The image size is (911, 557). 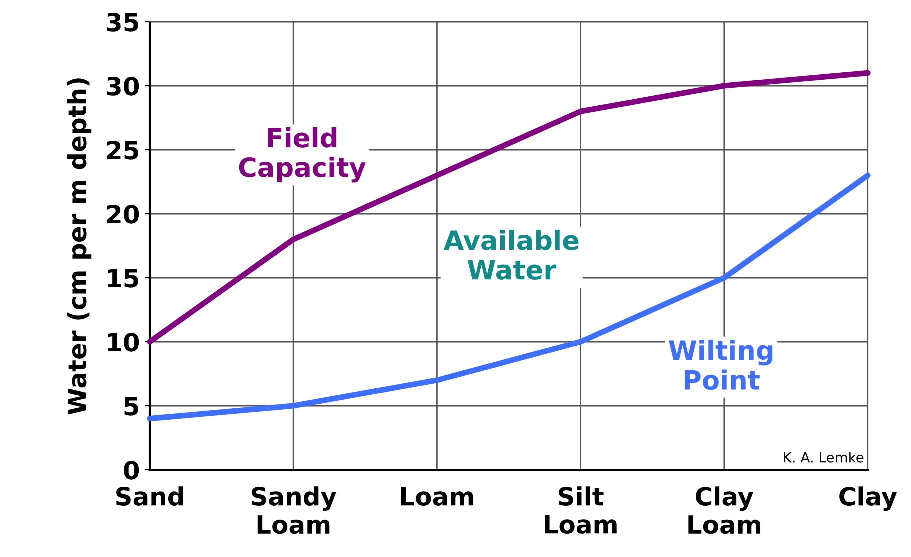 I want to click on annotation: Available Water, so click(x=511, y=255).